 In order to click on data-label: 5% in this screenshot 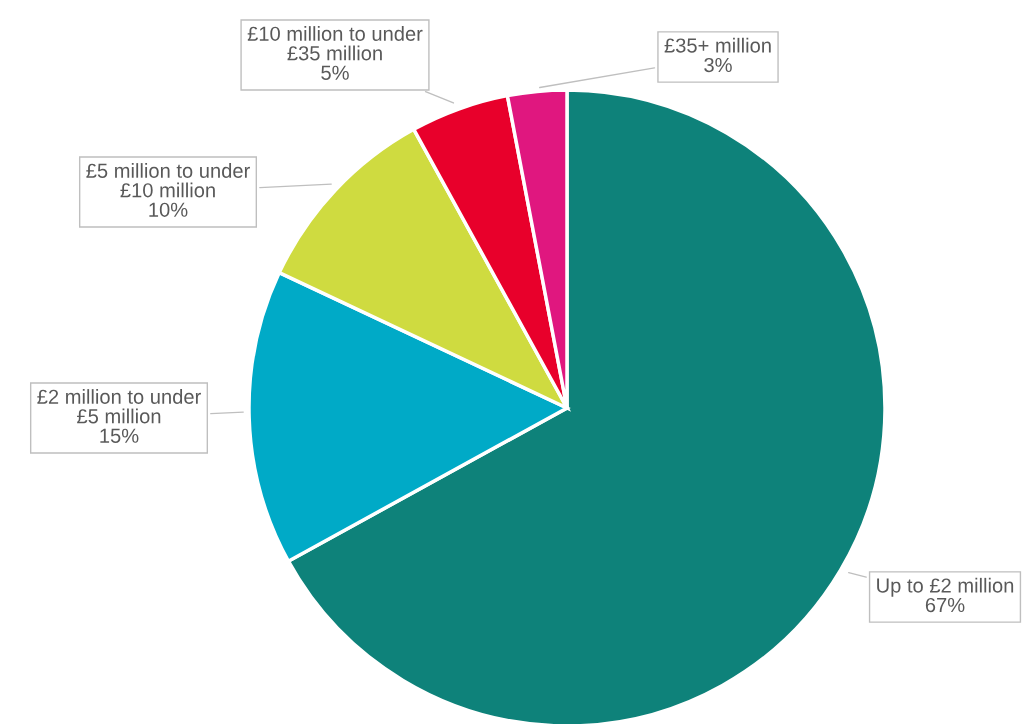, I will do `click(335, 72)`.